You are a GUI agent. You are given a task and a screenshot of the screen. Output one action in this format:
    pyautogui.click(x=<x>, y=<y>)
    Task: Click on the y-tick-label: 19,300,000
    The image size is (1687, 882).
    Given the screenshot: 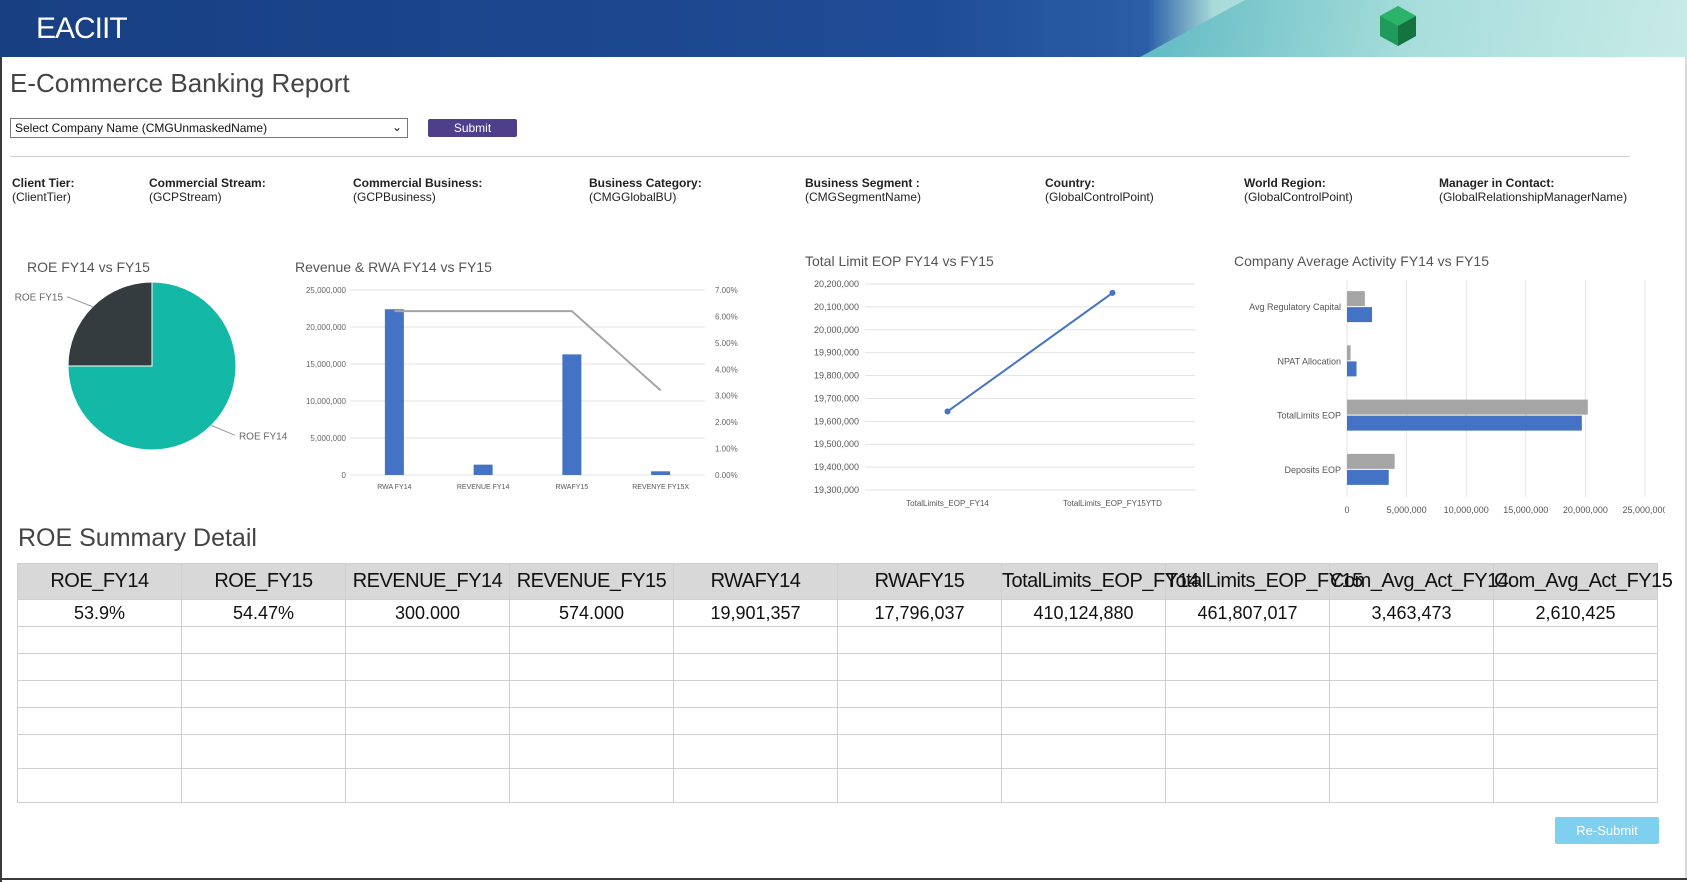 What is the action you would take?
    pyautogui.click(x=836, y=490)
    